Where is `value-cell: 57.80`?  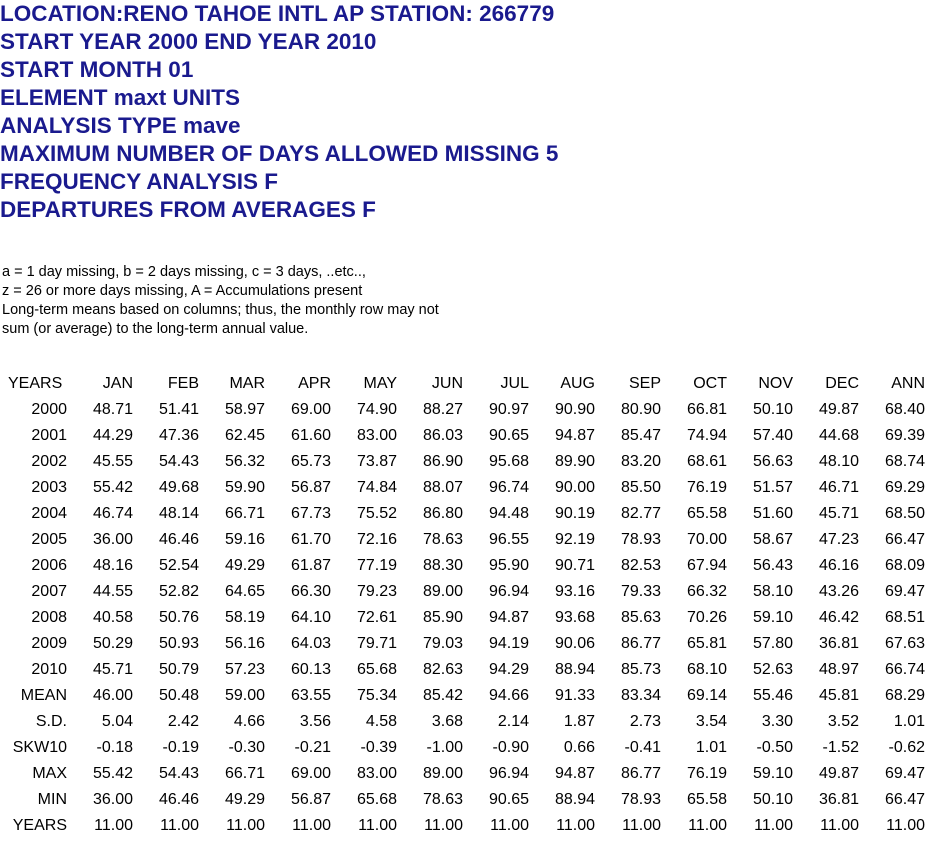 value-cell: 57.80 is located at coordinates (772, 643).